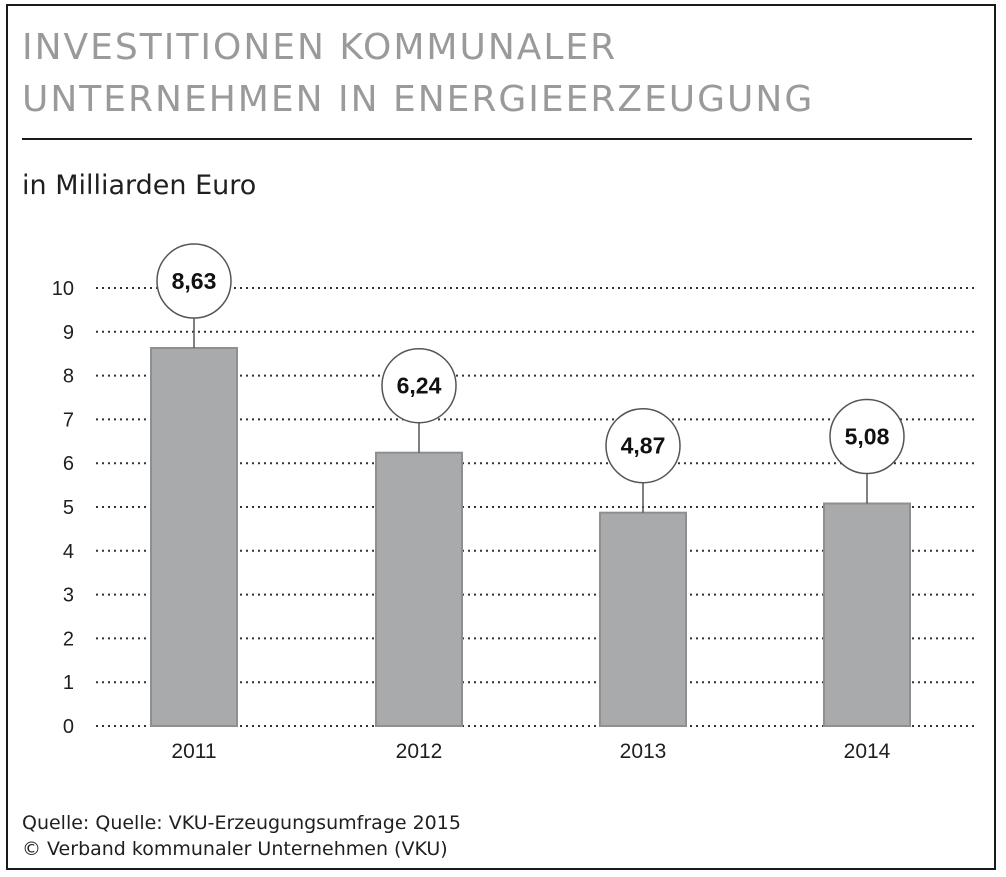 This screenshot has width=1006, height=877. What do you see at coordinates (68, 596) in the screenshot?
I see `y-tick-label: 3` at bounding box center [68, 596].